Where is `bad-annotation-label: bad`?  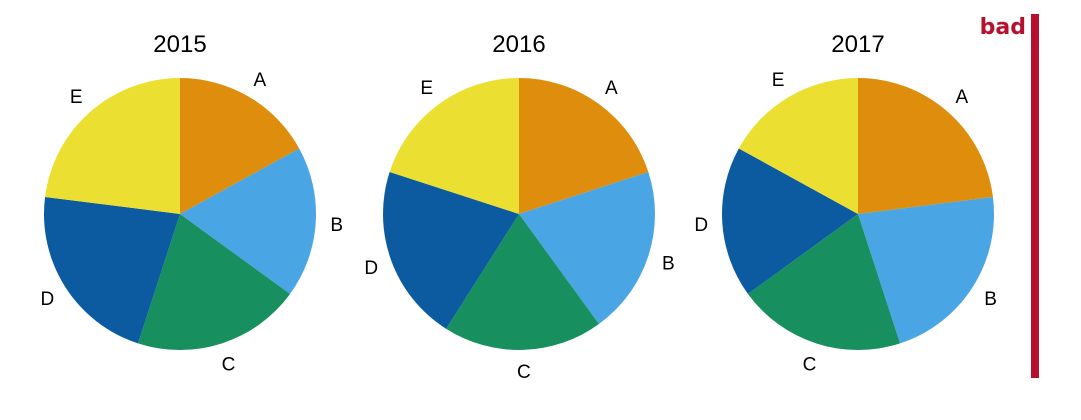
bad-annotation-label: bad is located at coordinates (1003, 27).